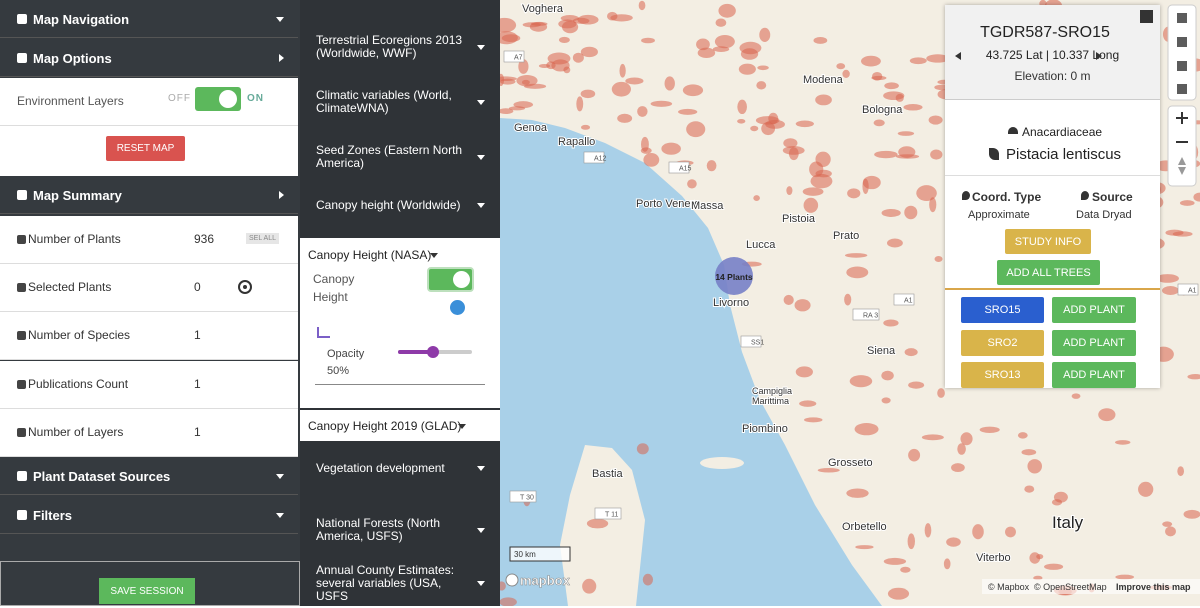  I want to click on road-label: A15, so click(685, 169).